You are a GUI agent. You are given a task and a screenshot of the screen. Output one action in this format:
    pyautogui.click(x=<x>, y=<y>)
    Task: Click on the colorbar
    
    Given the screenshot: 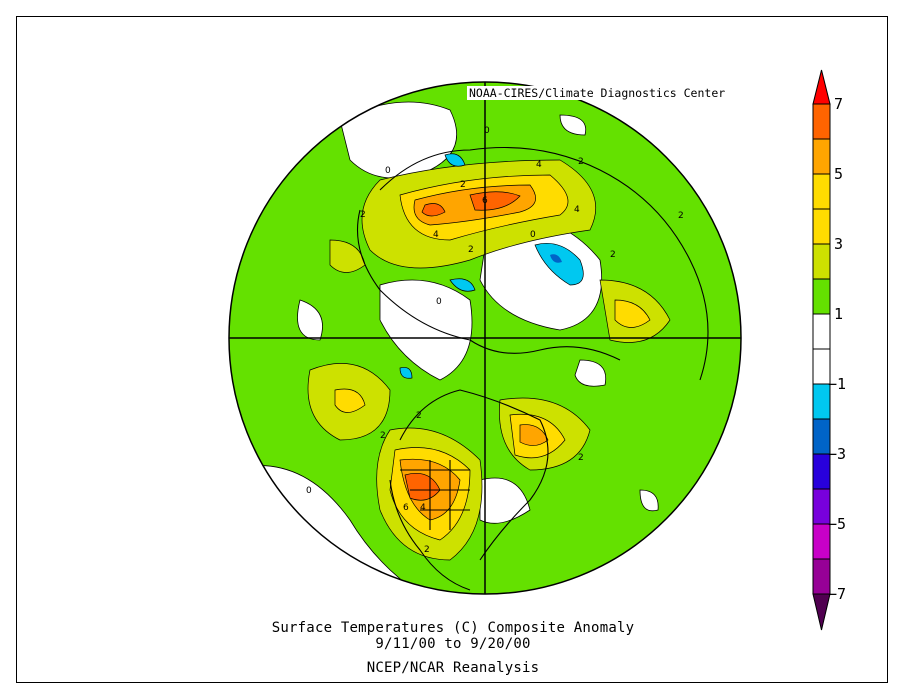 What is the action you would take?
    pyautogui.click(x=821, y=350)
    